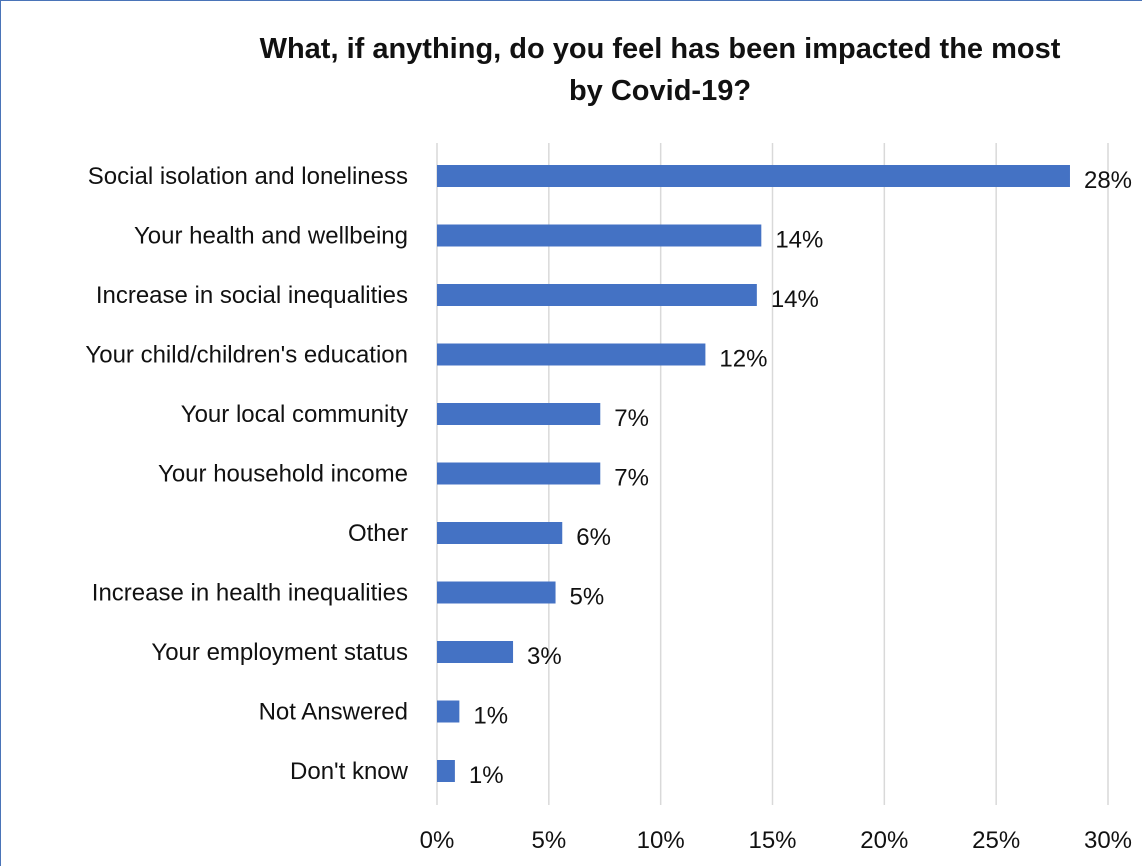 The width and height of the screenshot is (1144, 868). What do you see at coordinates (587, 597) in the screenshot?
I see `data-label: 5%` at bounding box center [587, 597].